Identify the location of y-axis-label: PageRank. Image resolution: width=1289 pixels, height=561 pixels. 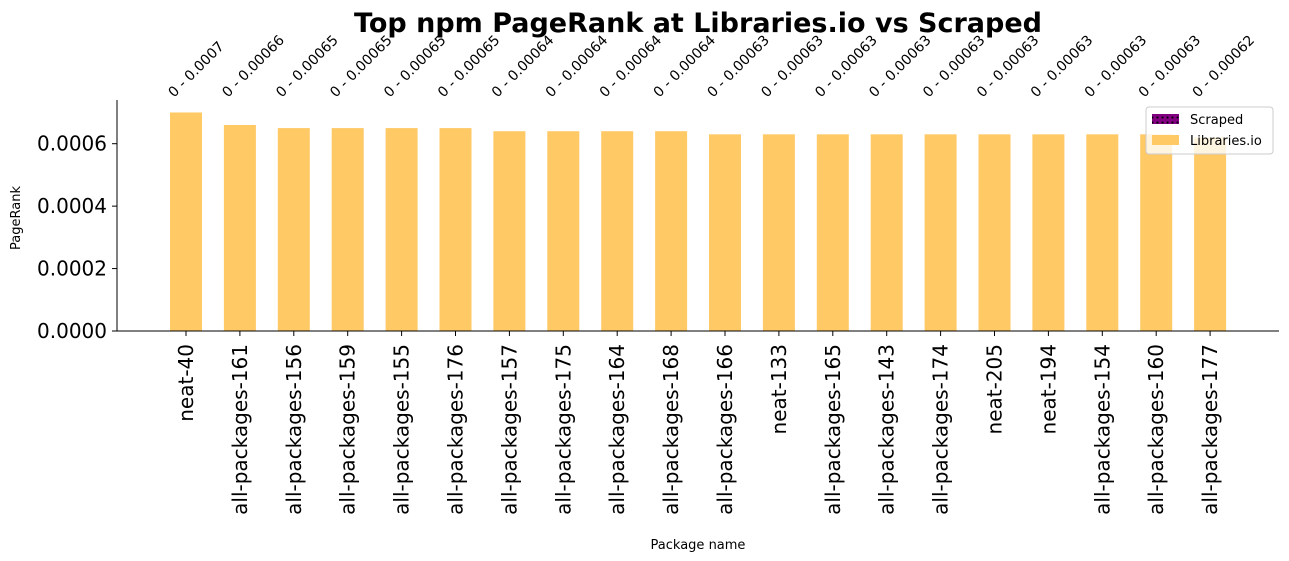
(16, 218).